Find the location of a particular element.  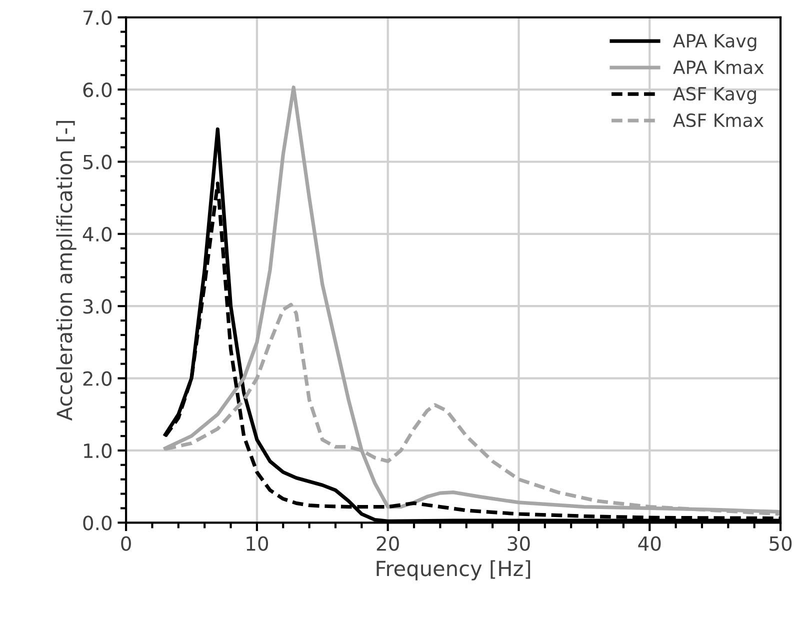

legend-label: APA Kavg is located at coordinates (714, 43).